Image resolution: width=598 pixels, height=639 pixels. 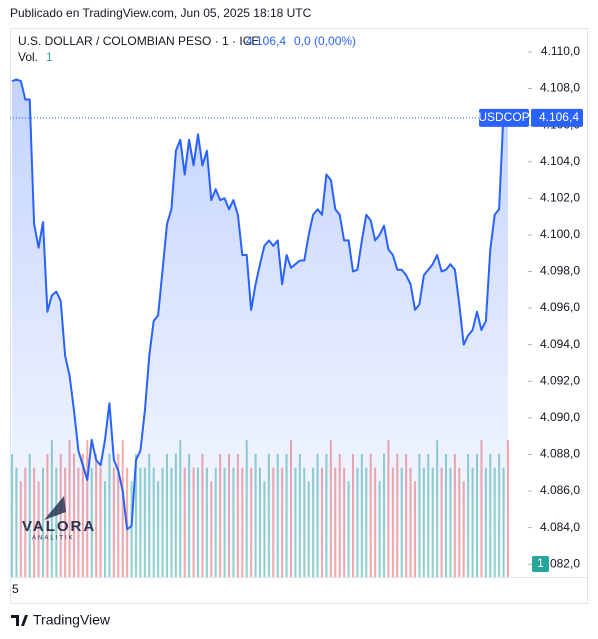 I want to click on last-price-label: 4.106,4, so click(x=559, y=117).